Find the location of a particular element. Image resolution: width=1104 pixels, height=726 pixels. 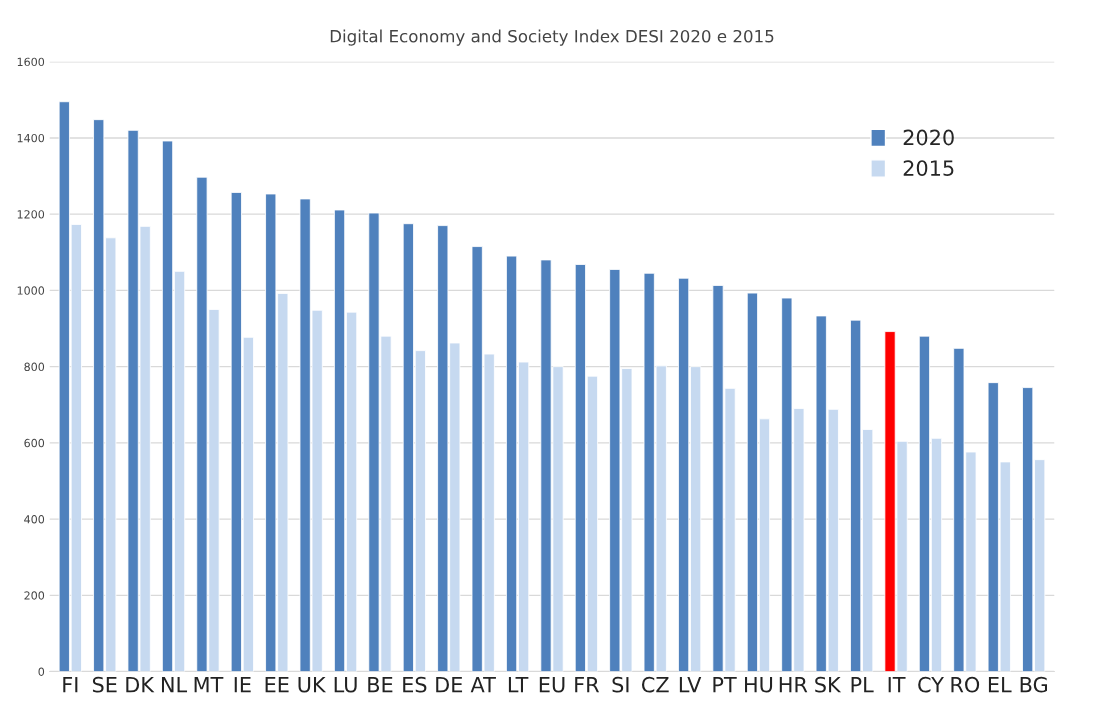

x-tick-label: CZ is located at coordinates (655, 684).